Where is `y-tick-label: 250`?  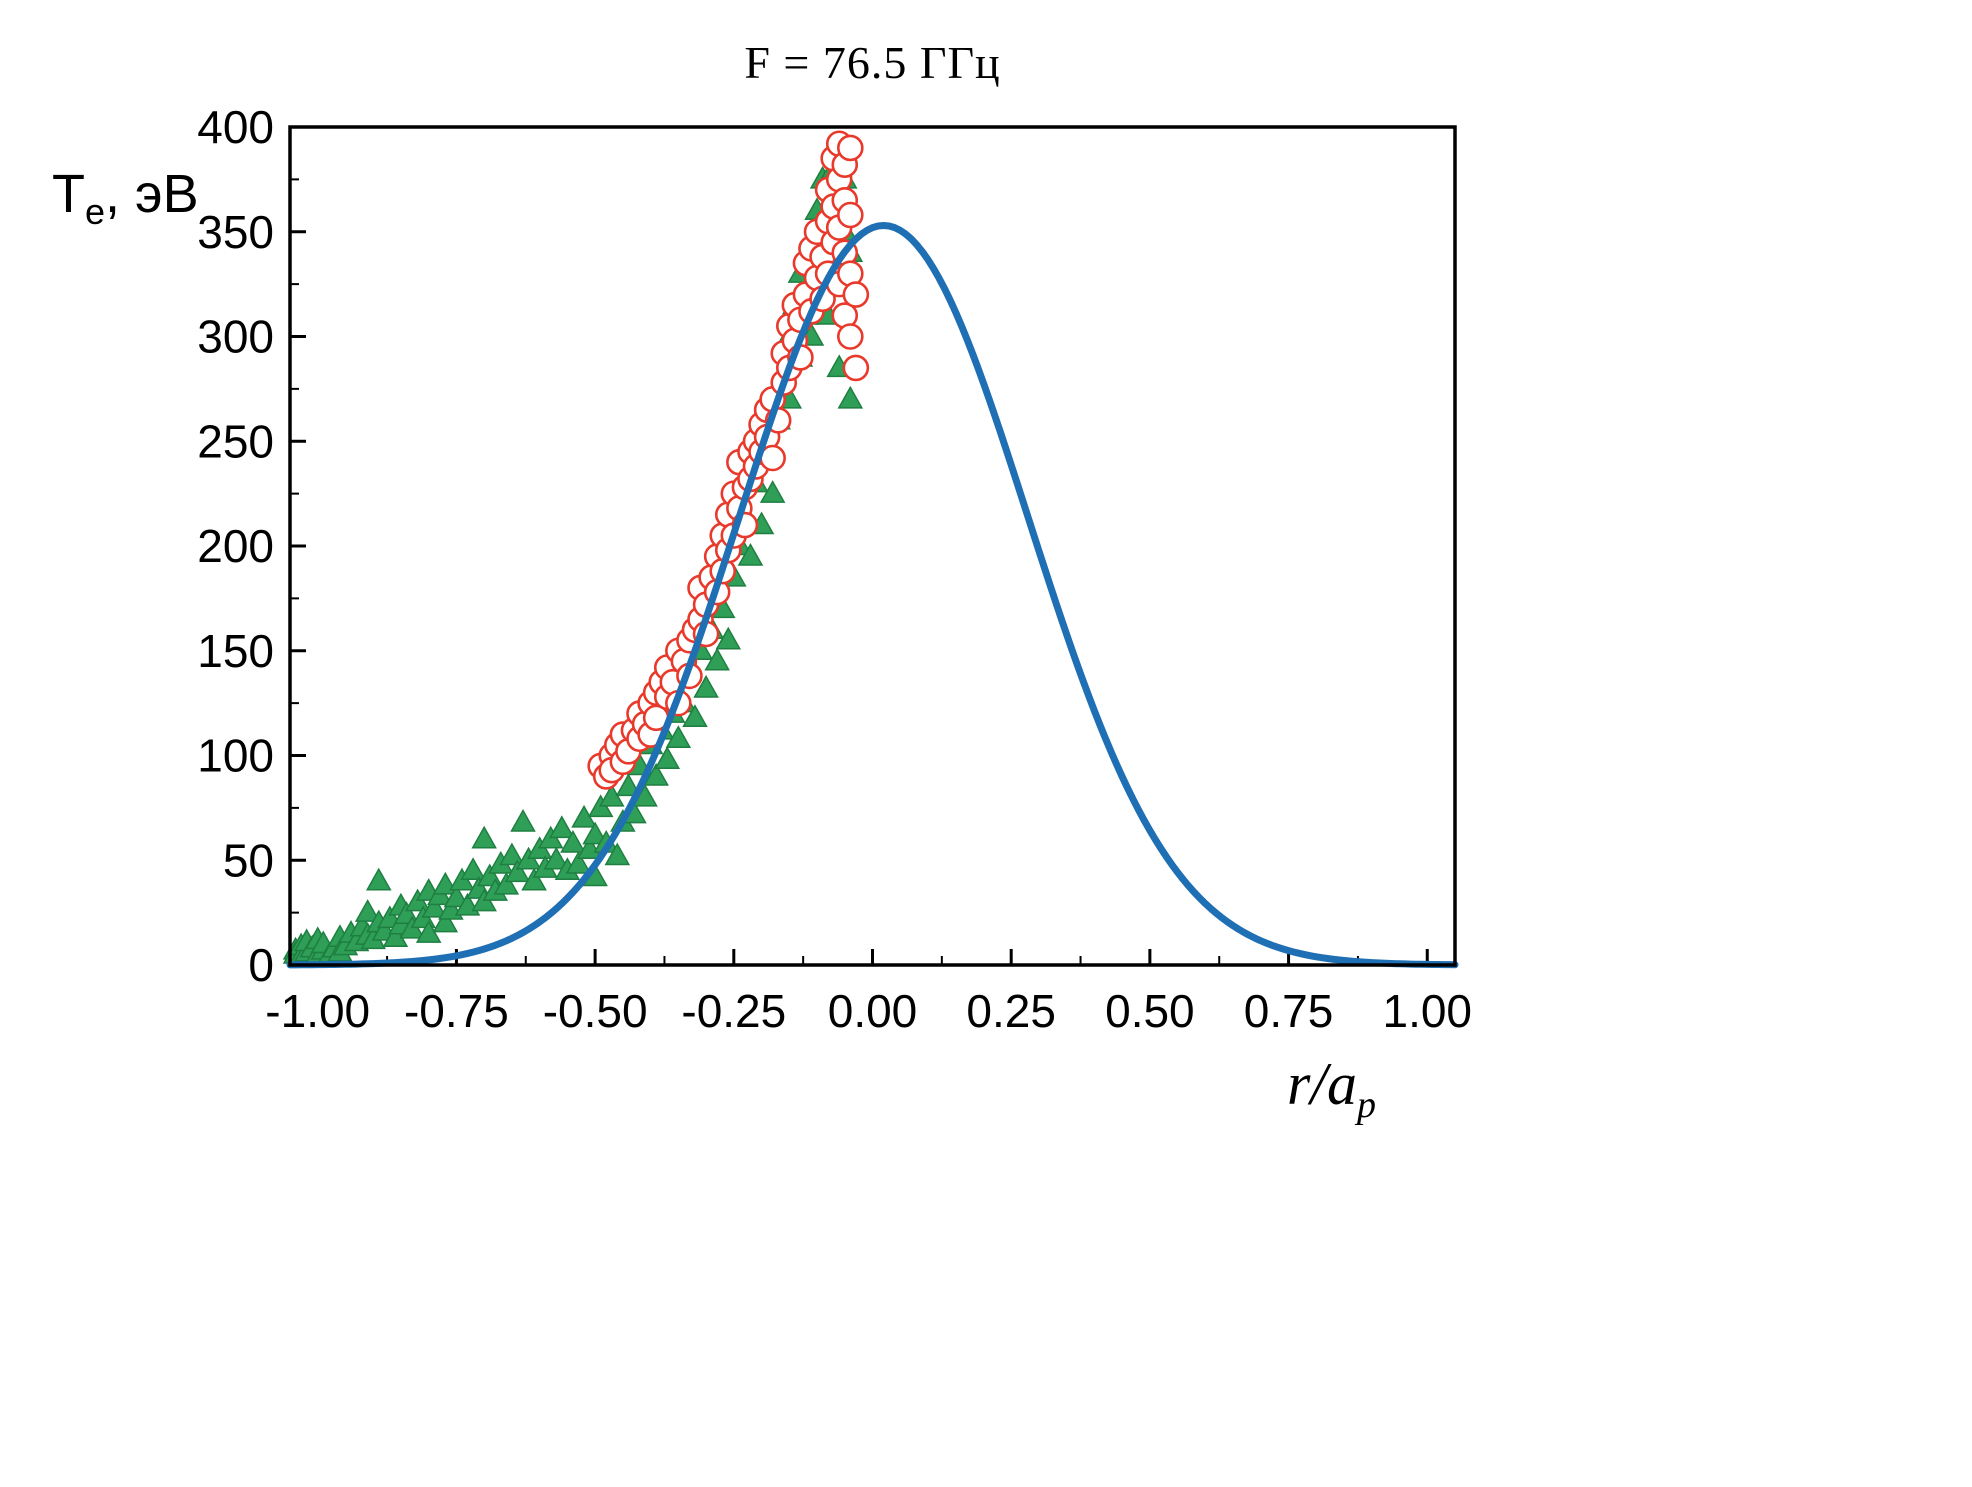 y-tick-label: 250 is located at coordinates (235, 441).